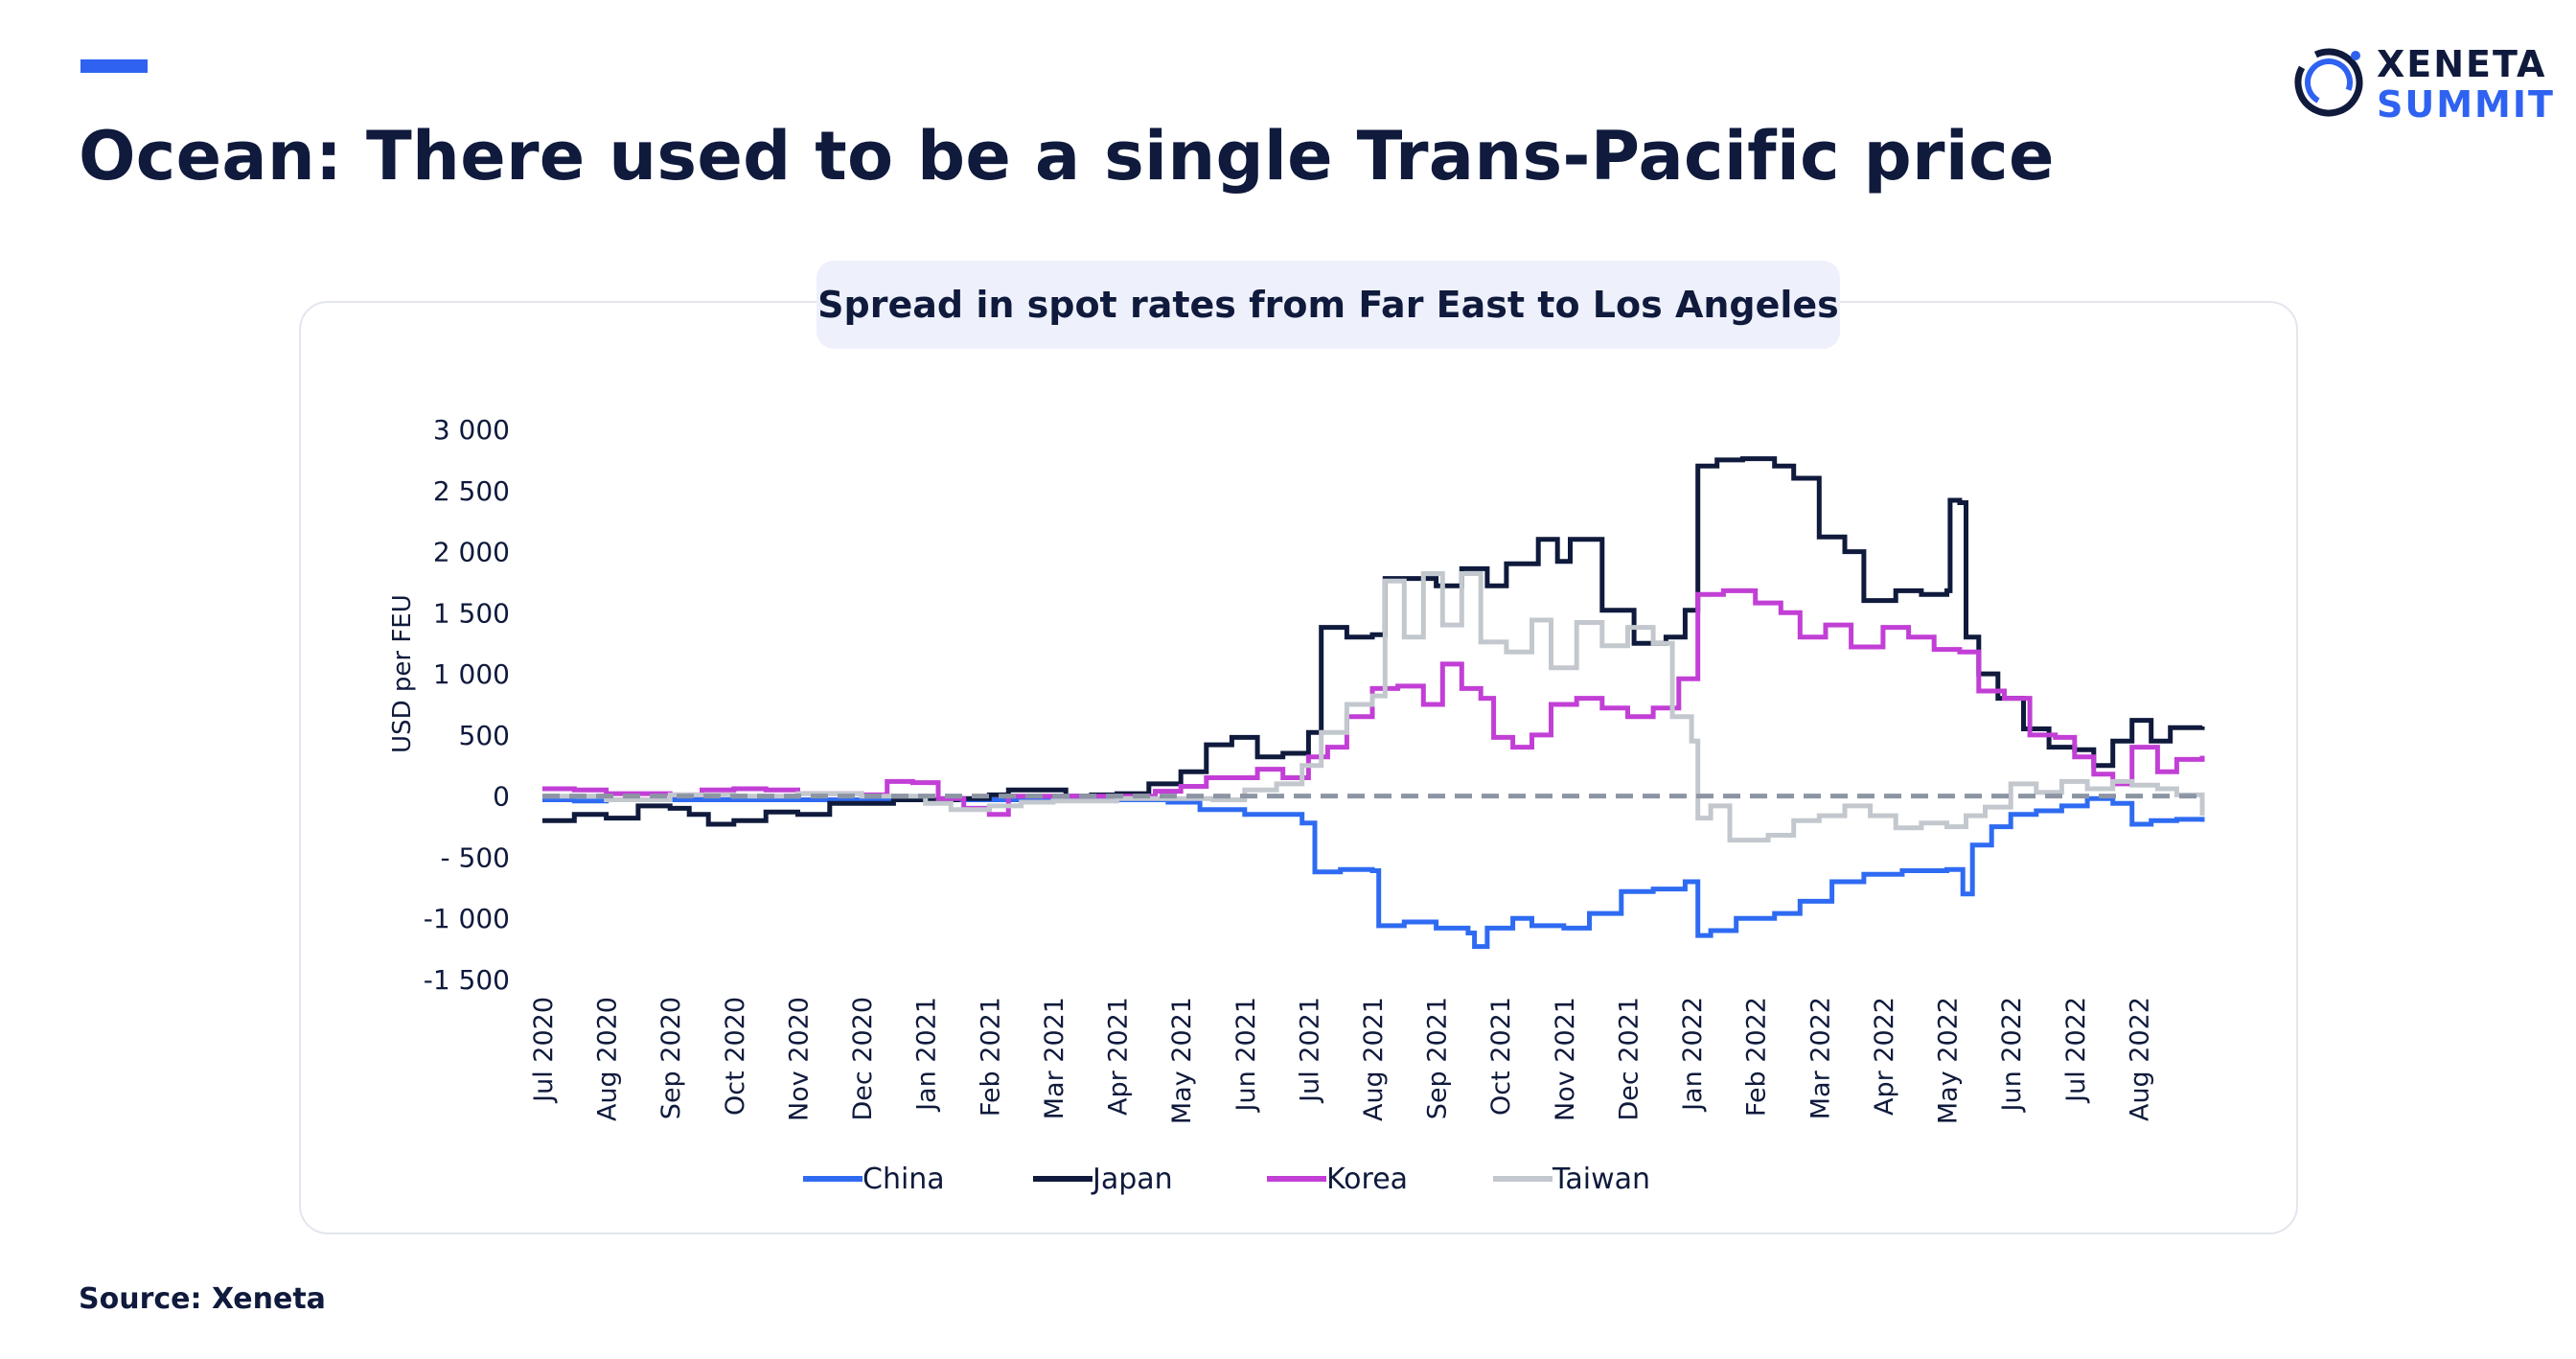  What do you see at coordinates (1565, 1059) in the screenshot?
I see `x-tick-label: Nov 2021` at bounding box center [1565, 1059].